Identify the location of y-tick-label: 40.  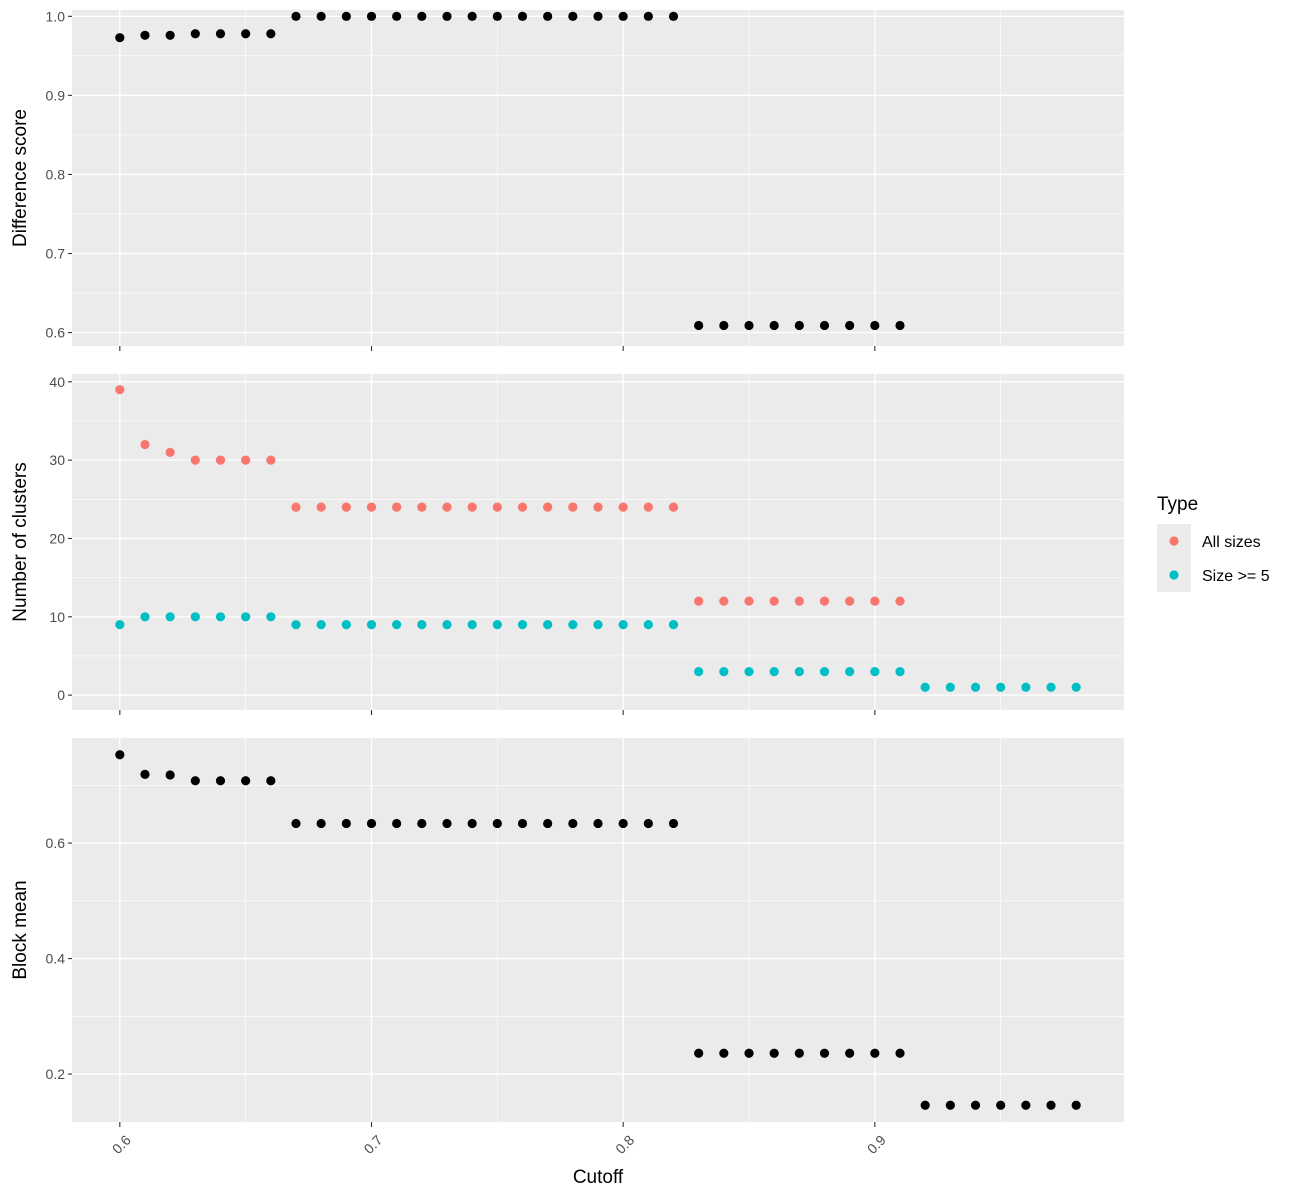
(57, 382).